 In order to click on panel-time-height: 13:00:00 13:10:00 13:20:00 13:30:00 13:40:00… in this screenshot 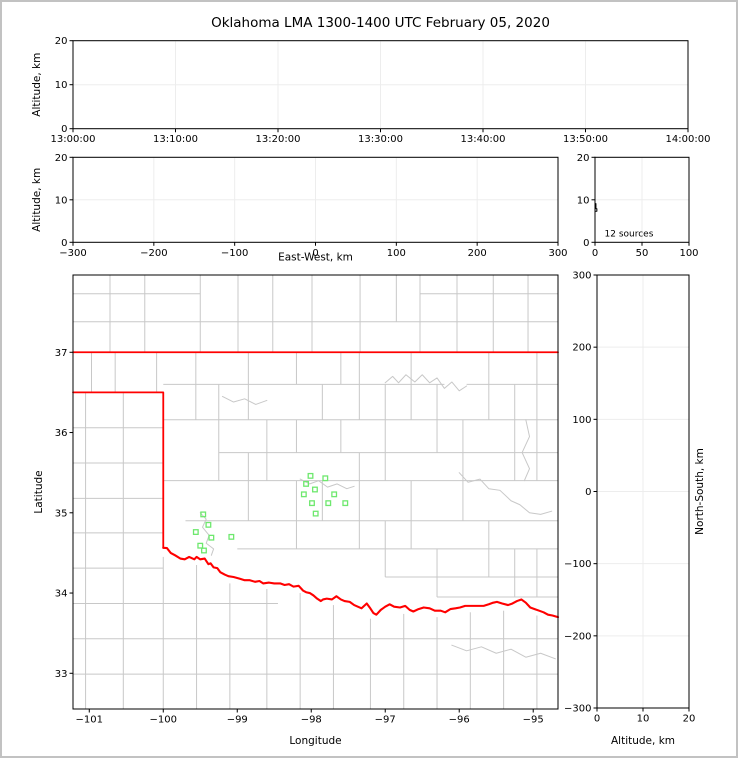, I will do `click(381, 90)`.